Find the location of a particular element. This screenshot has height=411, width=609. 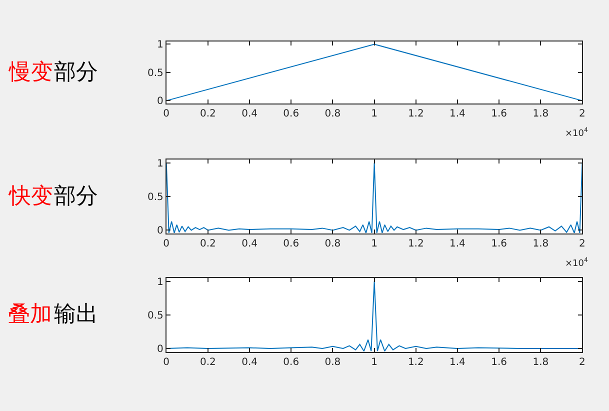

text: 慢变 is located at coordinates (30, 72).